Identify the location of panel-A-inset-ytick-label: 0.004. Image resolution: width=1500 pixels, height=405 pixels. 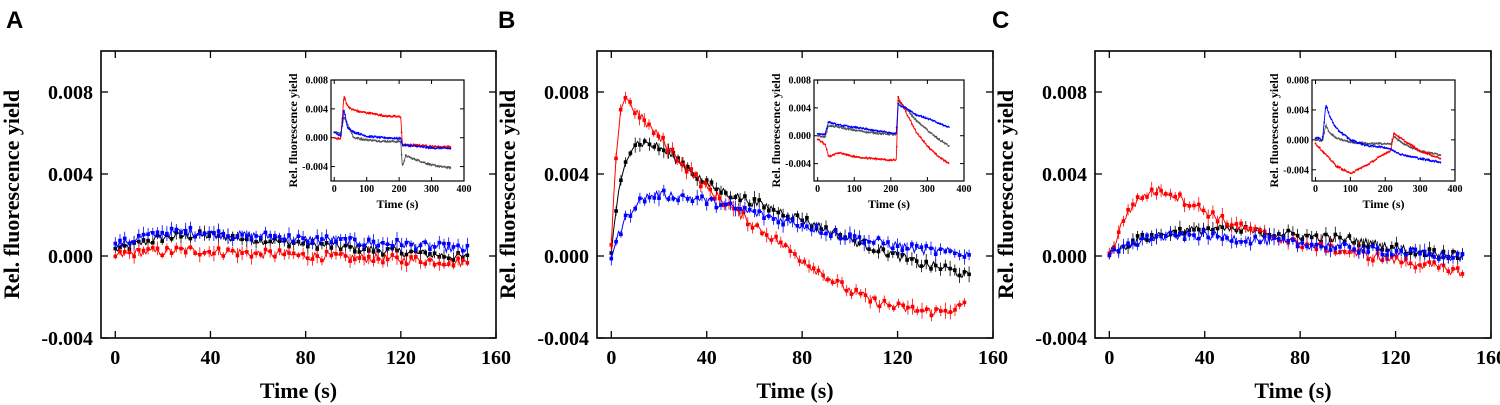
(317, 109).